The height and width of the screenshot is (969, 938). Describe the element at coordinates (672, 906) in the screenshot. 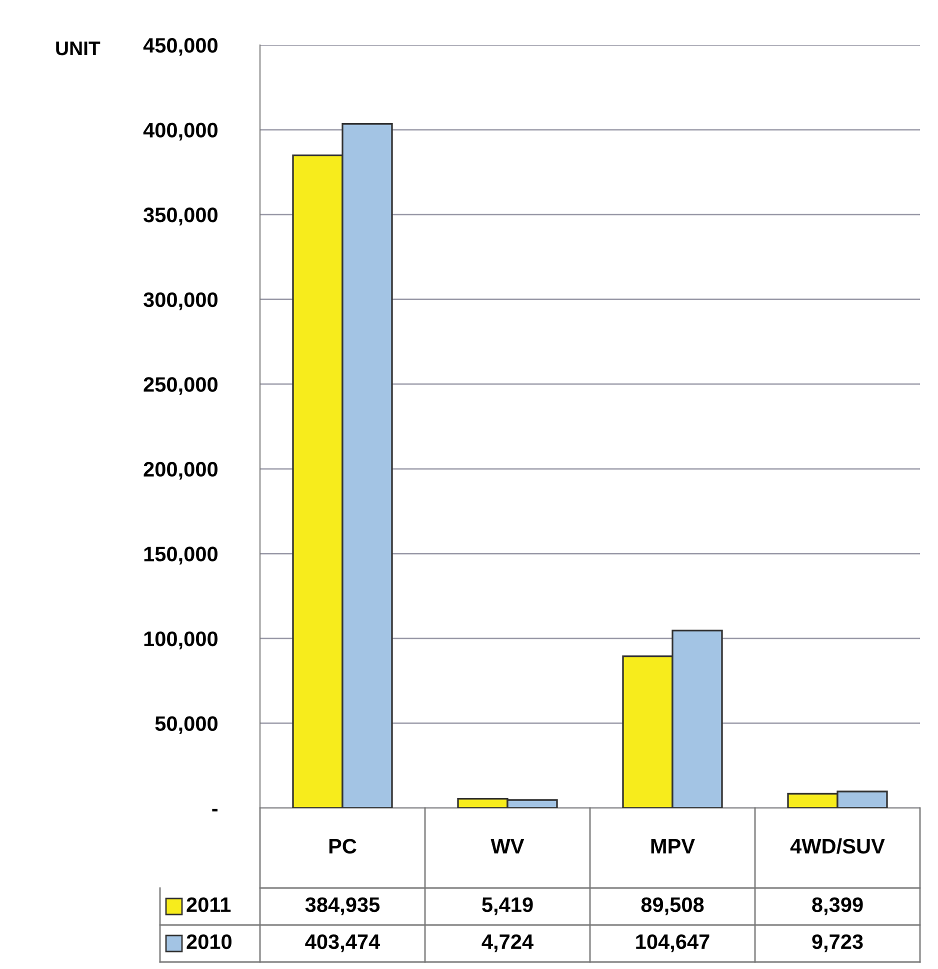

I see `data-label: 89,508` at that location.